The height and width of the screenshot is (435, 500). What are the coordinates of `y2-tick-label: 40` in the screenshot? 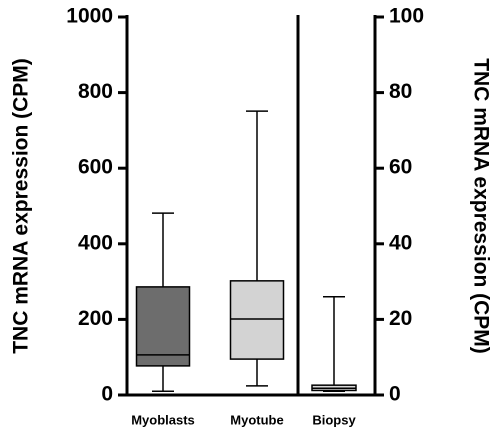 It's located at (400, 242).